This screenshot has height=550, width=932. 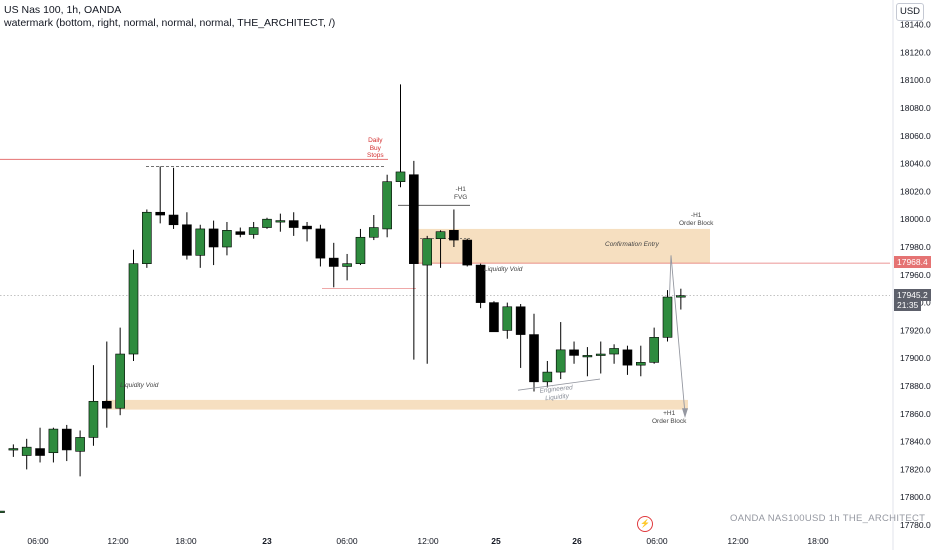 What do you see at coordinates (602, 336) in the screenshot?
I see `overlay-layer` at bounding box center [602, 336].